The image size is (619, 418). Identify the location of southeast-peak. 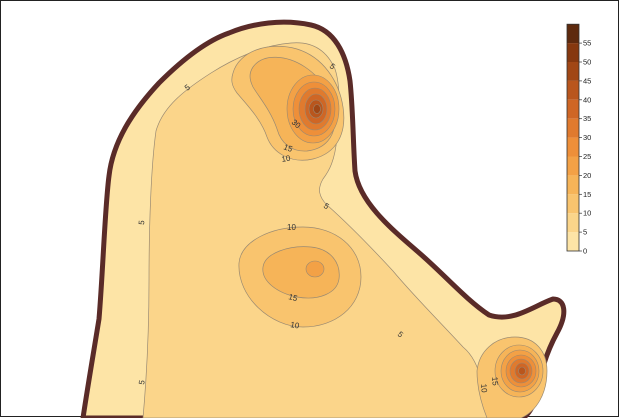
(512, 377).